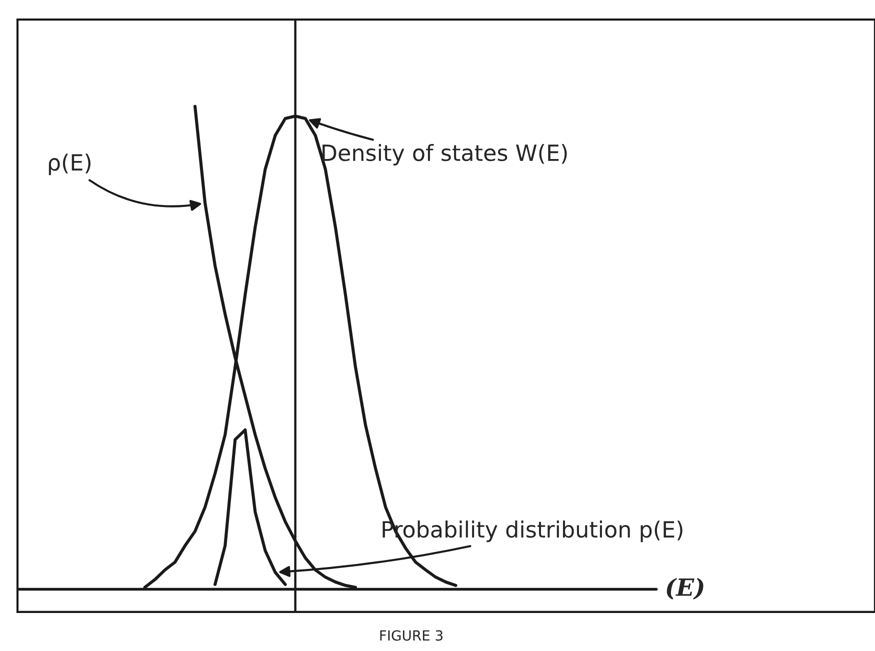 Image resolution: width=875 pixels, height=651 pixels. Describe the element at coordinates (444, 155) in the screenshot. I see `legend-label: Density of states W(E)` at that location.